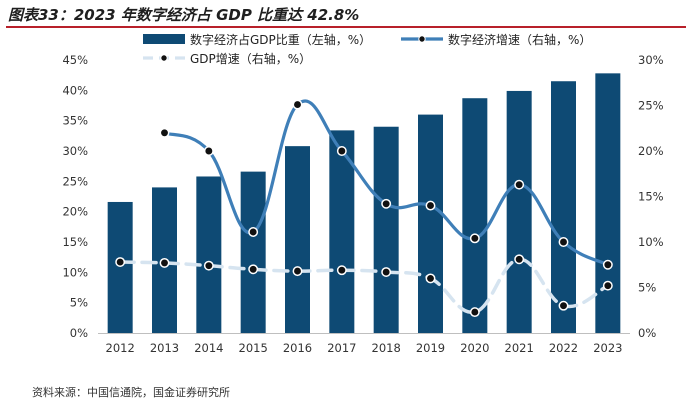 The height and width of the screenshot is (403, 692). What do you see at coordinates (519, 211) in the screenshot?
I see `bar-2021` at bounding box center [519, 211].